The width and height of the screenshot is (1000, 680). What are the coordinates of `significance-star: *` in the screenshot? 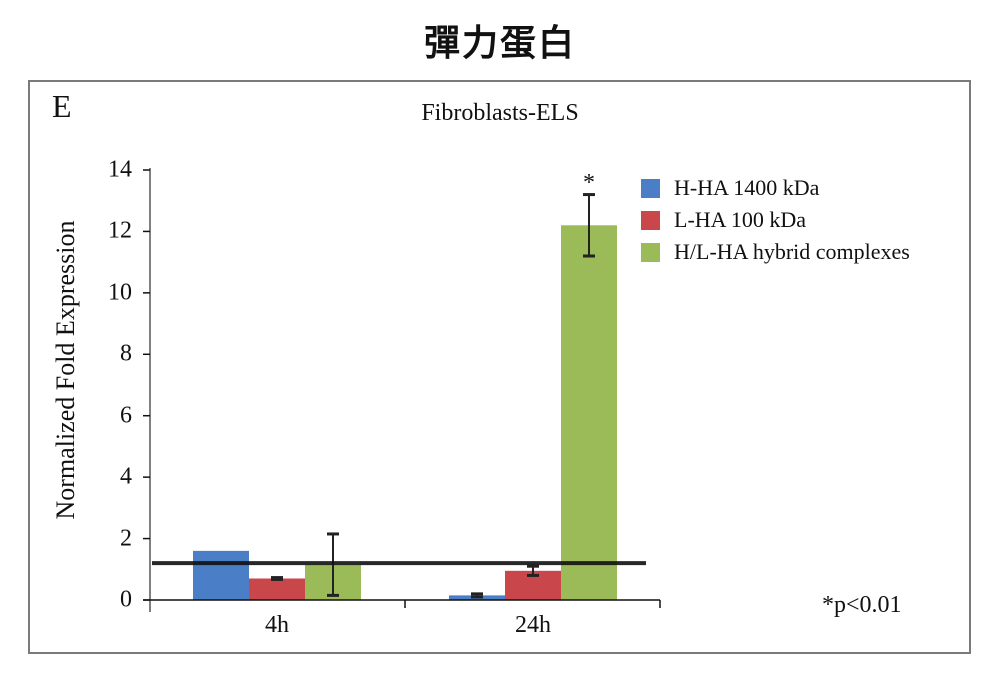 It's located at (589, 183).